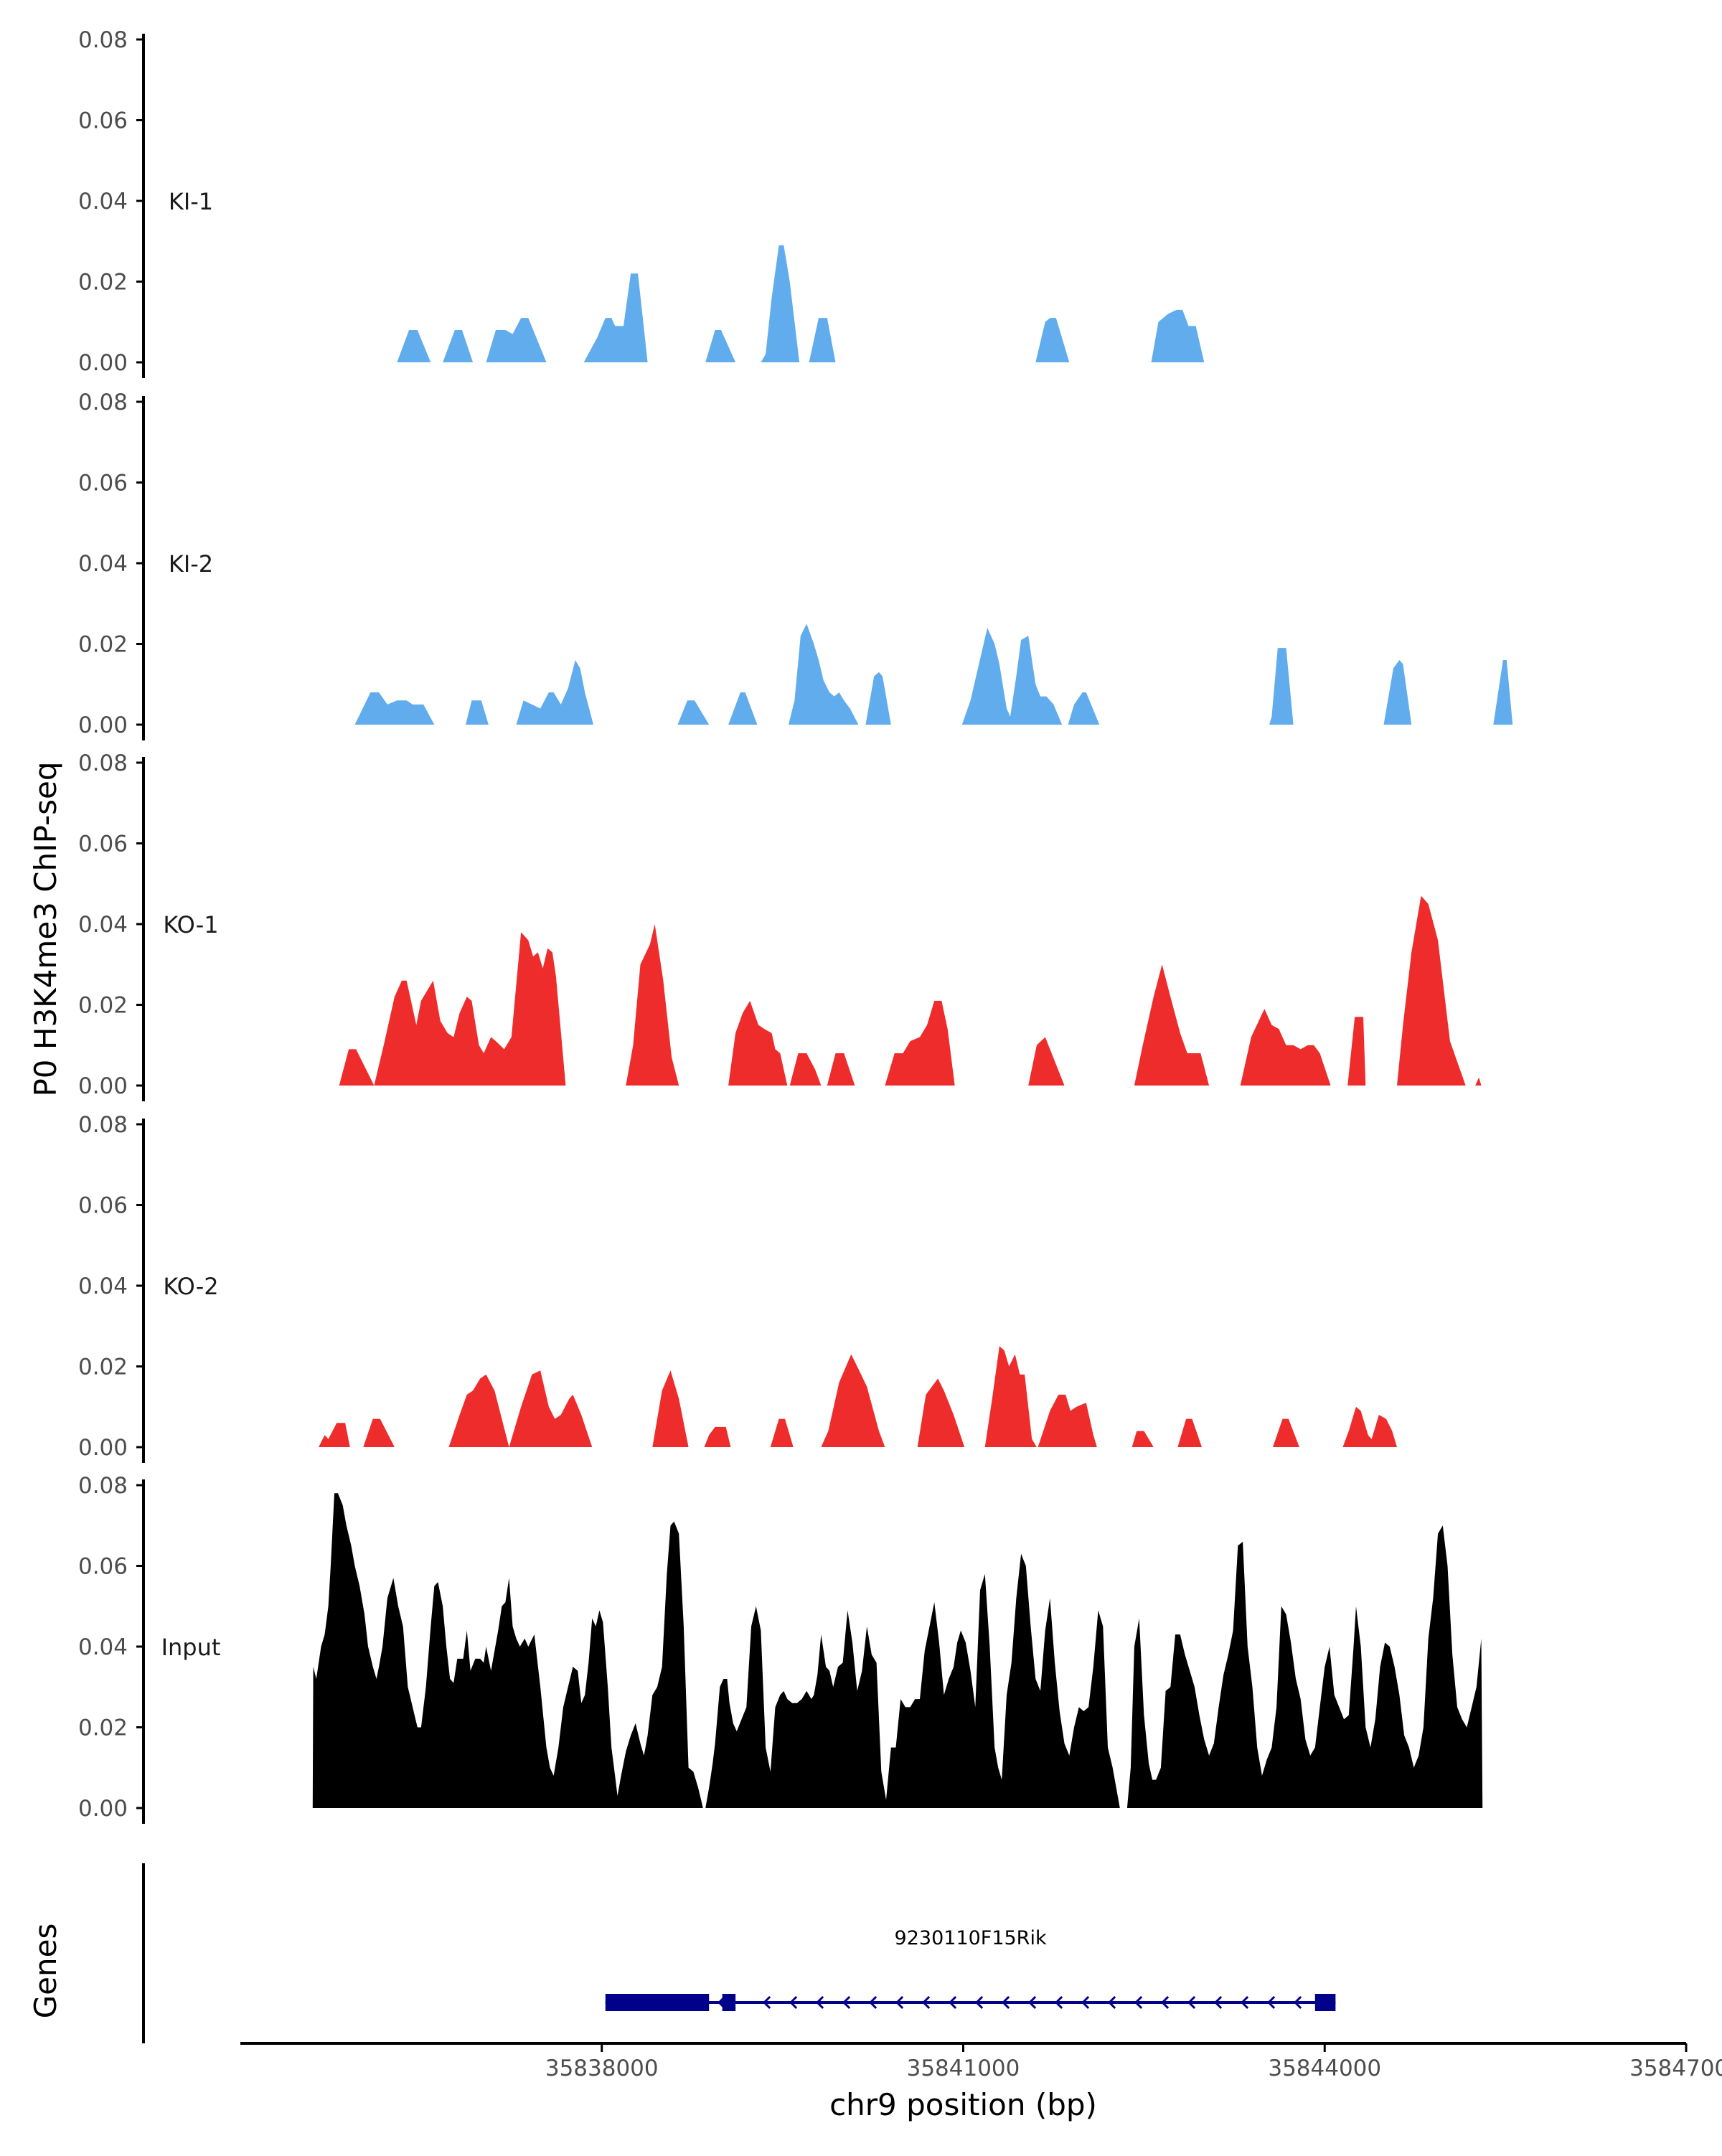  Describe the element at coordinates (602, 2068) in the screenshot. I see `x-tick-label: 35838000` at that location.